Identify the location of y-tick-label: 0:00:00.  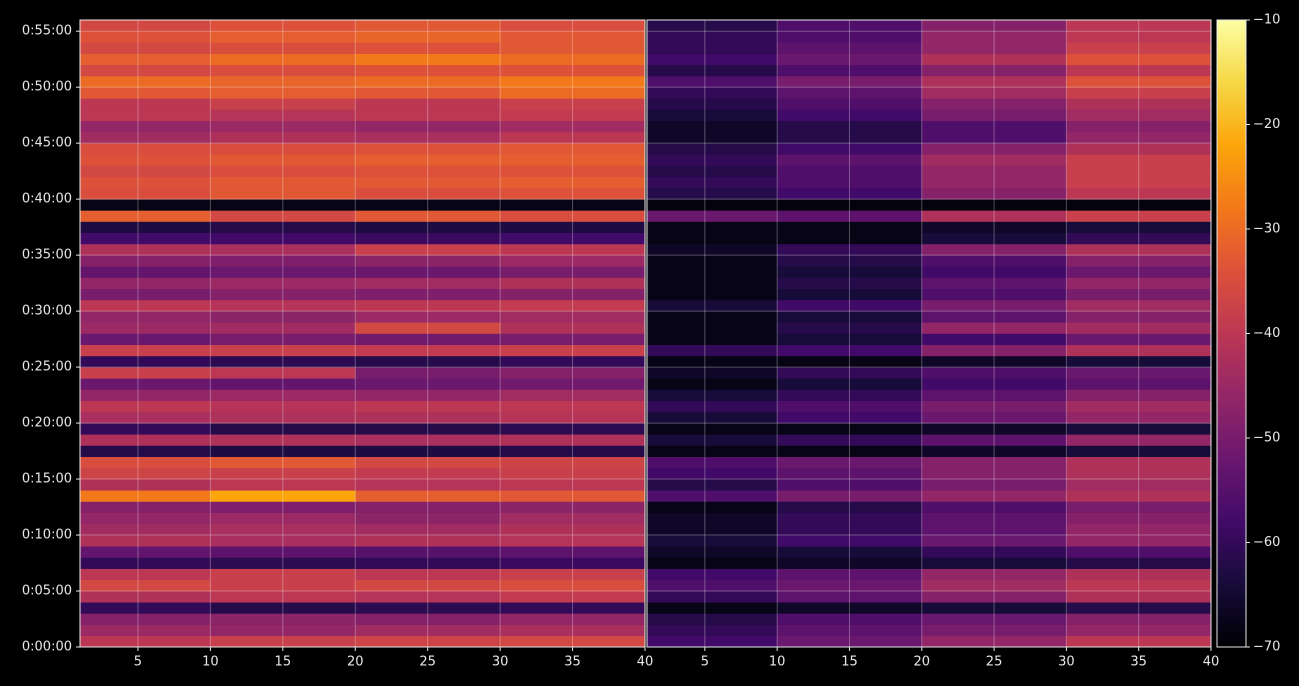
(47, 647).